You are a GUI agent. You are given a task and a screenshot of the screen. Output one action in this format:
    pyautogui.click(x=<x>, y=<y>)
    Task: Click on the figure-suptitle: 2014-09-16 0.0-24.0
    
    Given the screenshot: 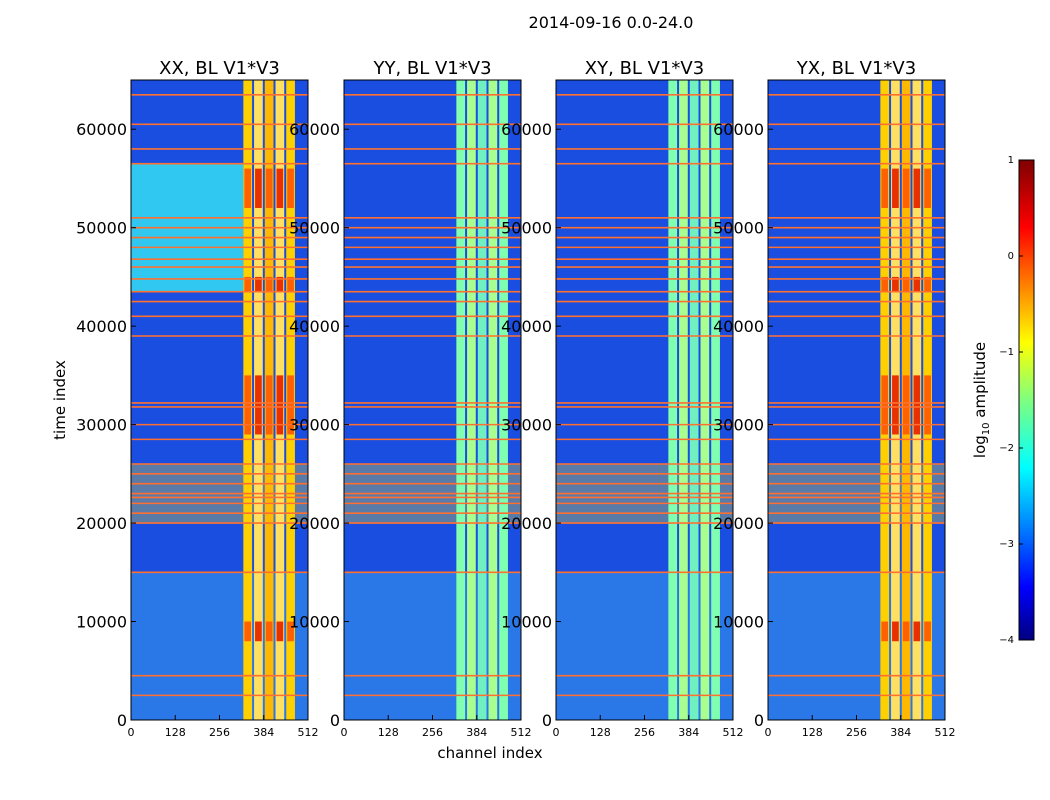 What is the action you would take?
    pyautogui.click(x=611, y=22)
    